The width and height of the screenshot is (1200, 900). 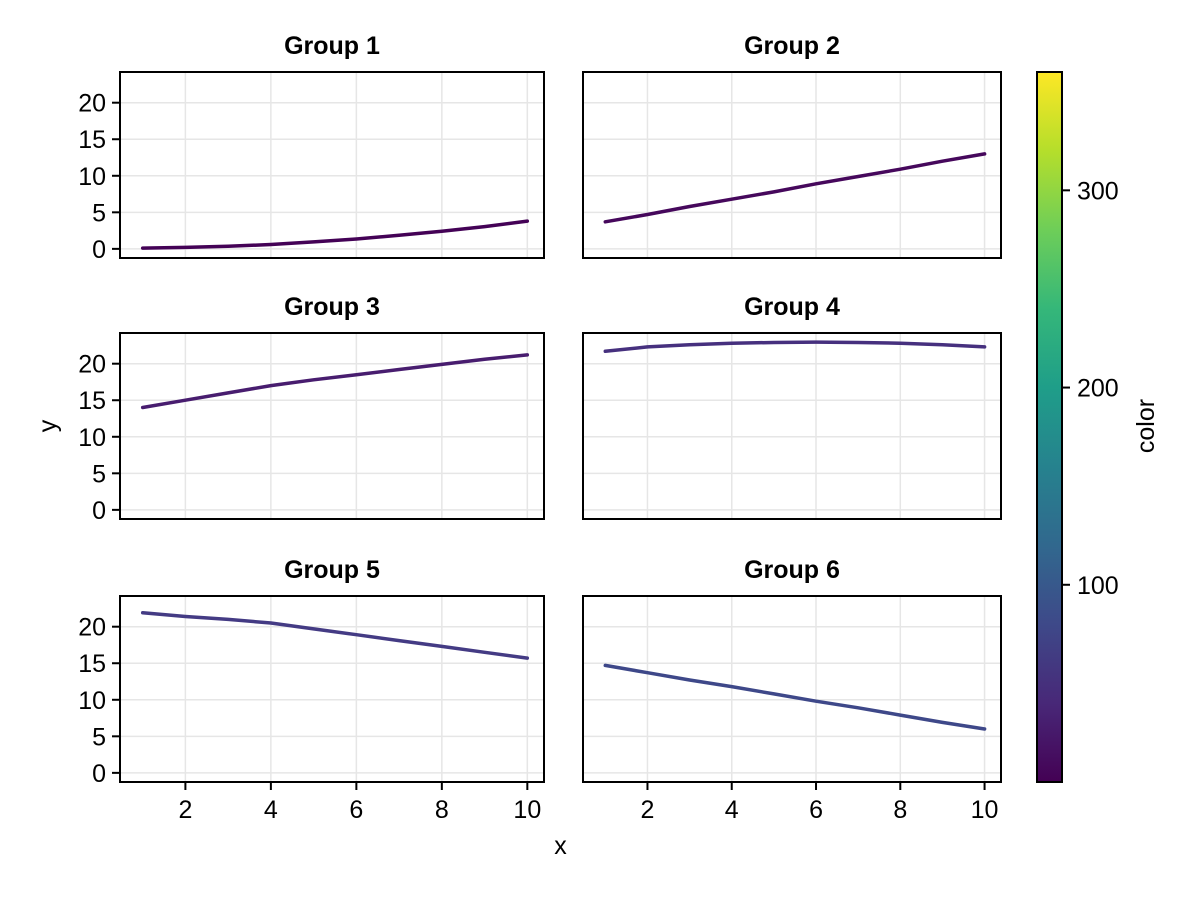 I want to click on colorbar-gradient, so click(x=1049, y=427).